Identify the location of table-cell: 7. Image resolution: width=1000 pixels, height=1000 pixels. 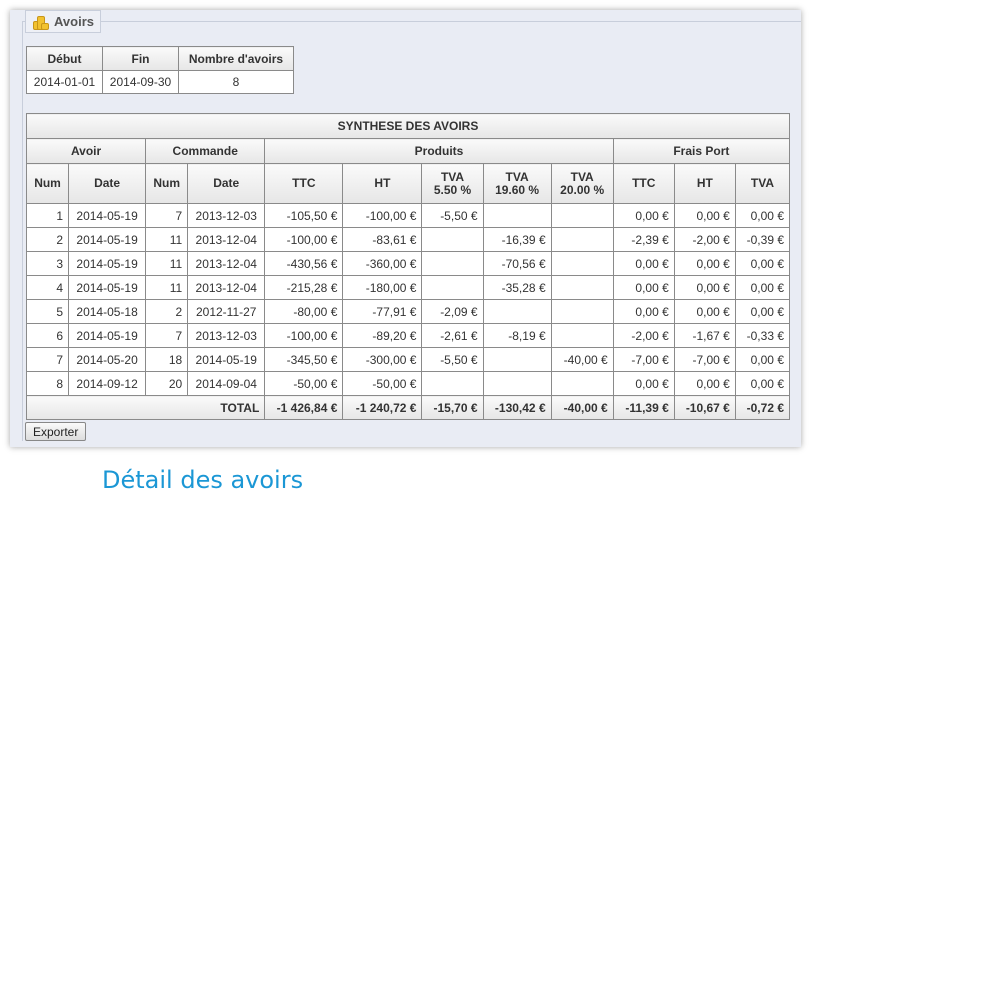
(167, 335).